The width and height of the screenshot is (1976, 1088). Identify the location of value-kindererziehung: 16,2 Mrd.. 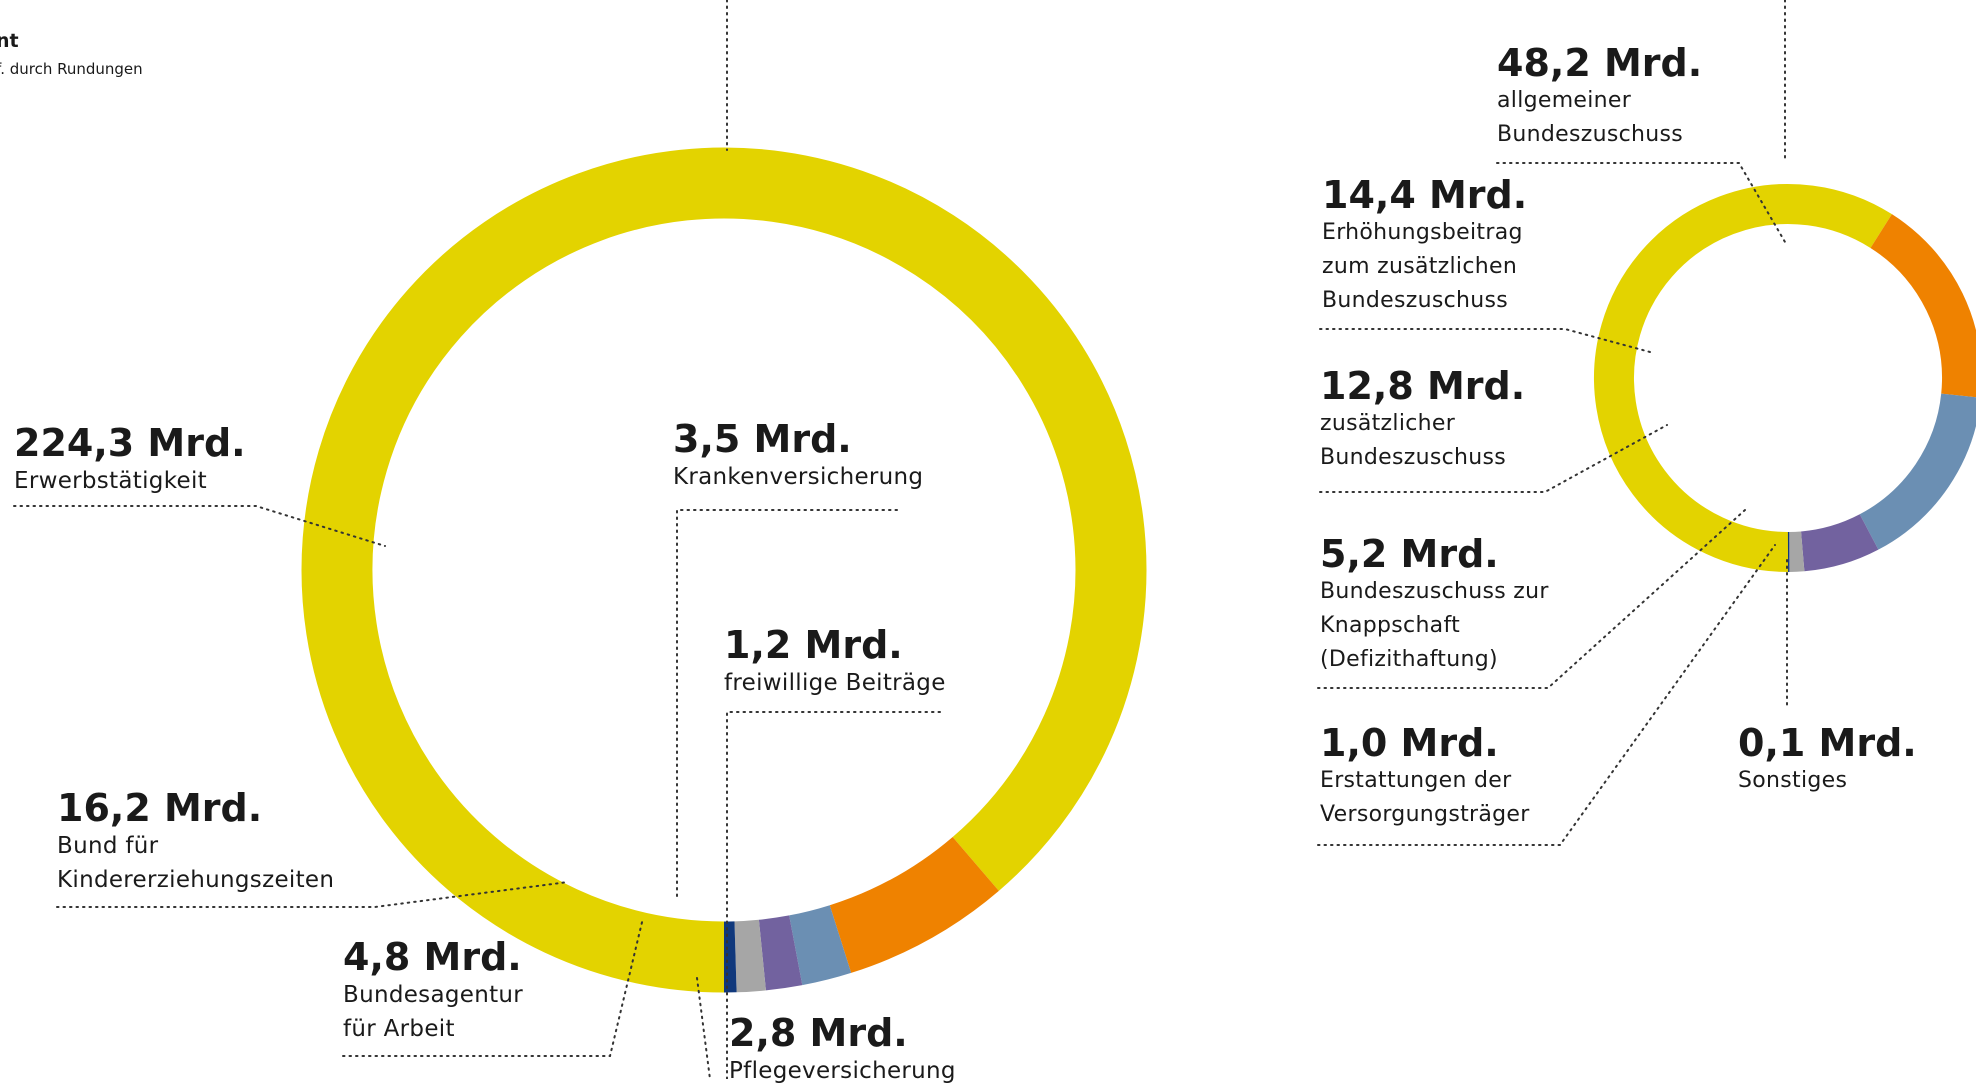
(195, 808).